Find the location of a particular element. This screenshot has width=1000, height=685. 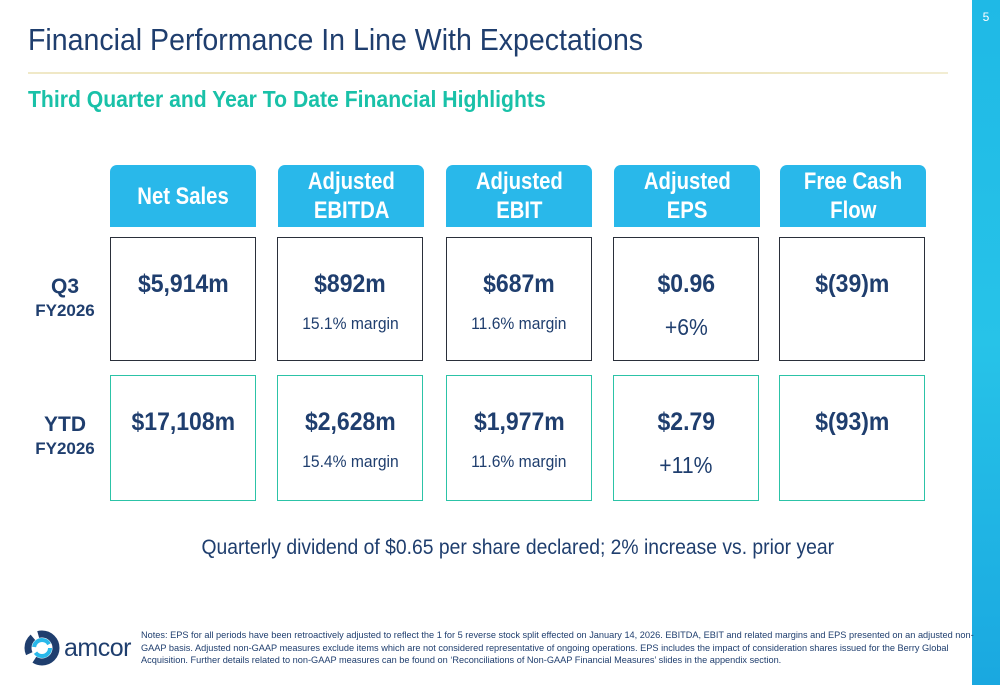

amcor-logo-icon is located at coordinates (42, 648).